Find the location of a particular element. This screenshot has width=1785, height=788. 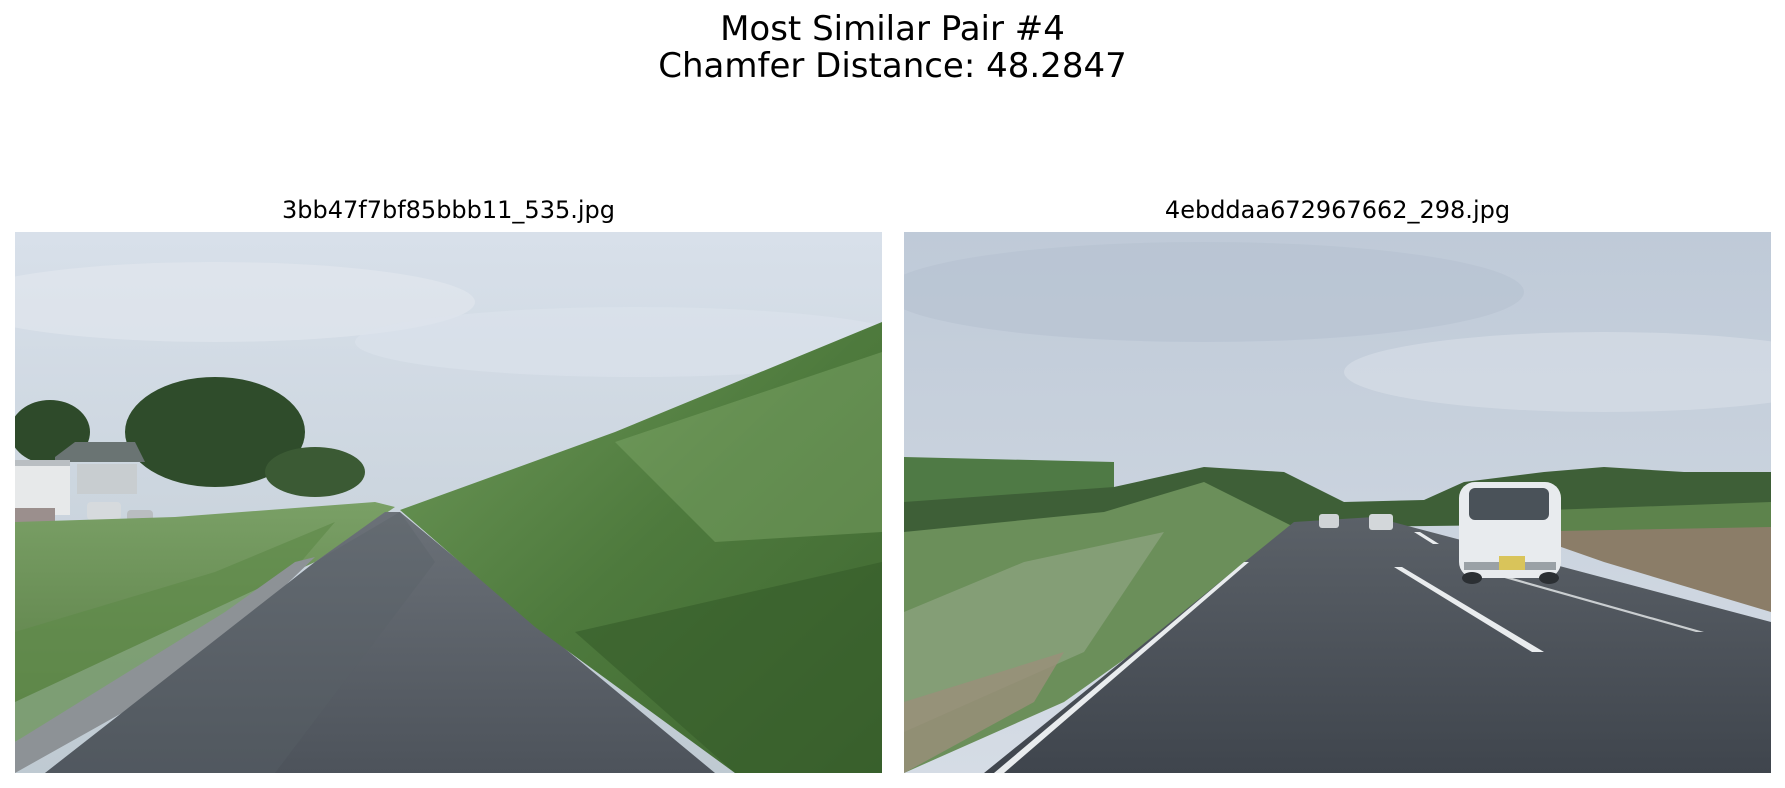

figure-title: Most Similar Pair #4 is located at coordinates (892, 29).